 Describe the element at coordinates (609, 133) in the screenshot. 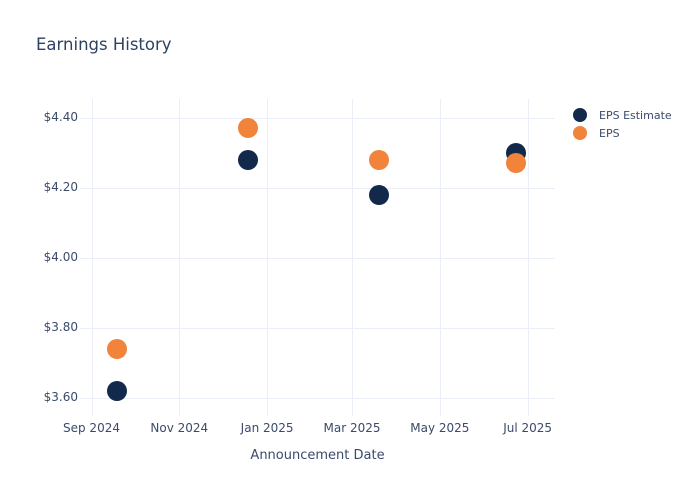

I see `legend-label-eps: EPS` at that location.